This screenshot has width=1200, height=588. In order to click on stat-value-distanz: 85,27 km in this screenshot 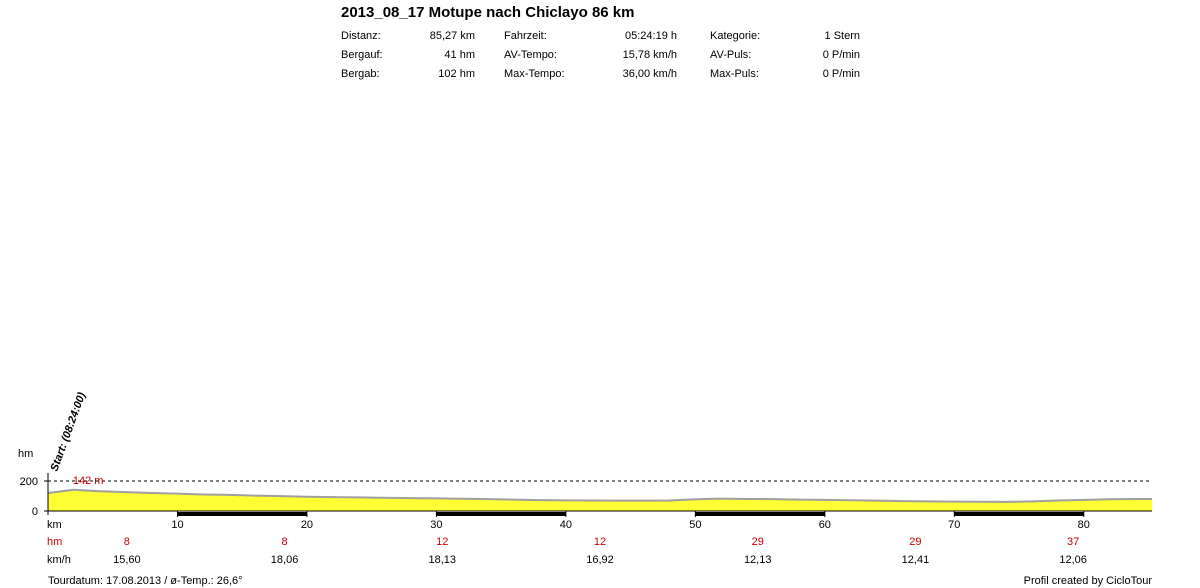, I will do `click(452, 36)`.